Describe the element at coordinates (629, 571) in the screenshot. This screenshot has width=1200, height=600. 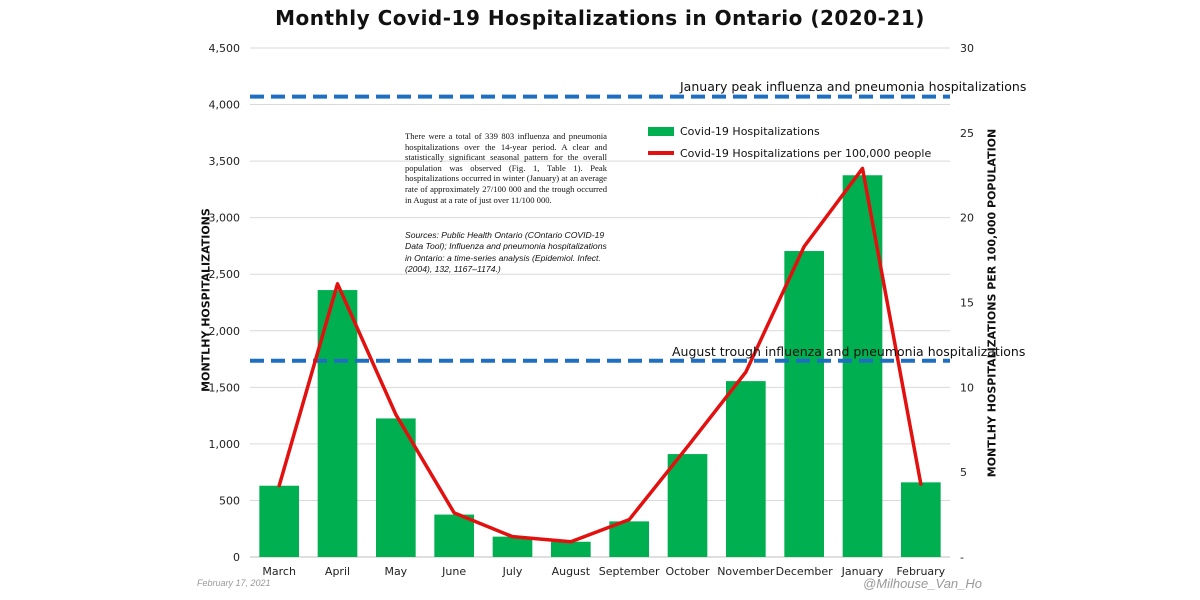
I see `x-tick-label: September` at that location.